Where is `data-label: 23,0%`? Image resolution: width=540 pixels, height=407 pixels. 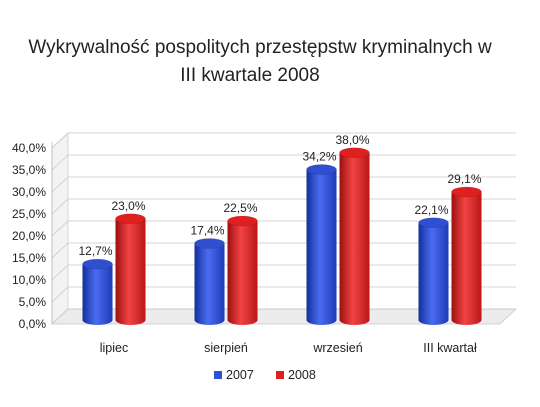
data-label: 23,0% is located at coordinates (128, 206).